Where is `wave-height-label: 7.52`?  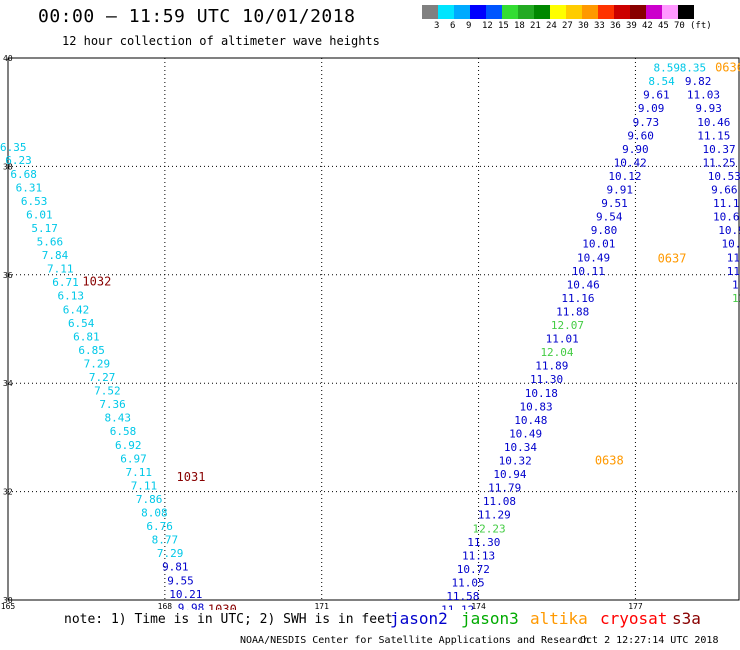 wave-height-label: 7.52 is located at coordinates (107, 391).